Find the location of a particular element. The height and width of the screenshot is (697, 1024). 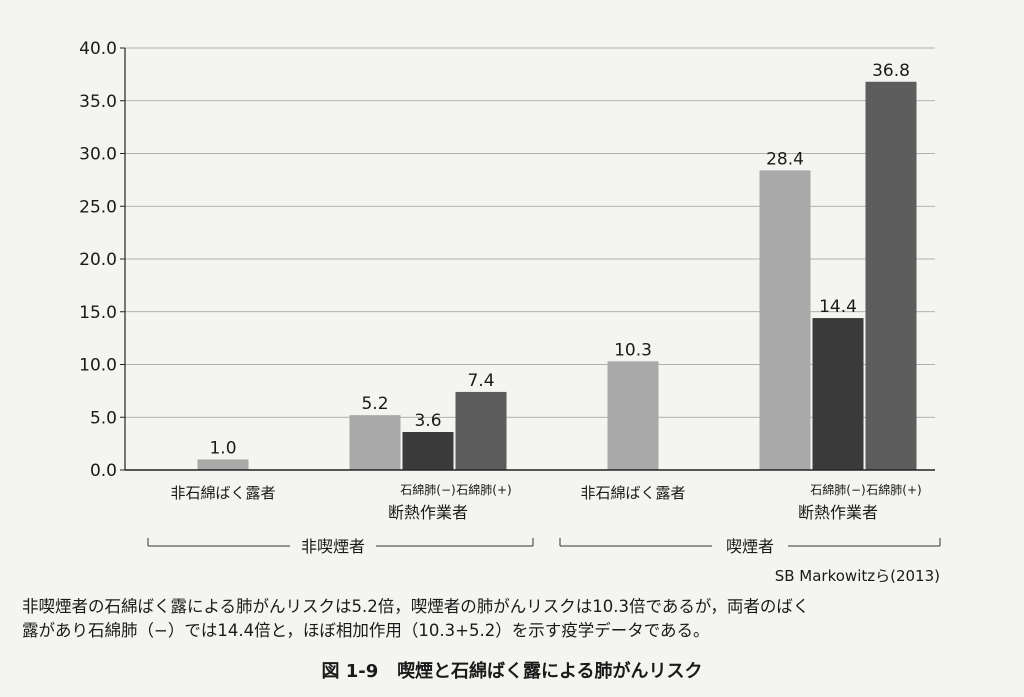

group-label-smoker: 喫煙者 is located at coordinates (750, 546).